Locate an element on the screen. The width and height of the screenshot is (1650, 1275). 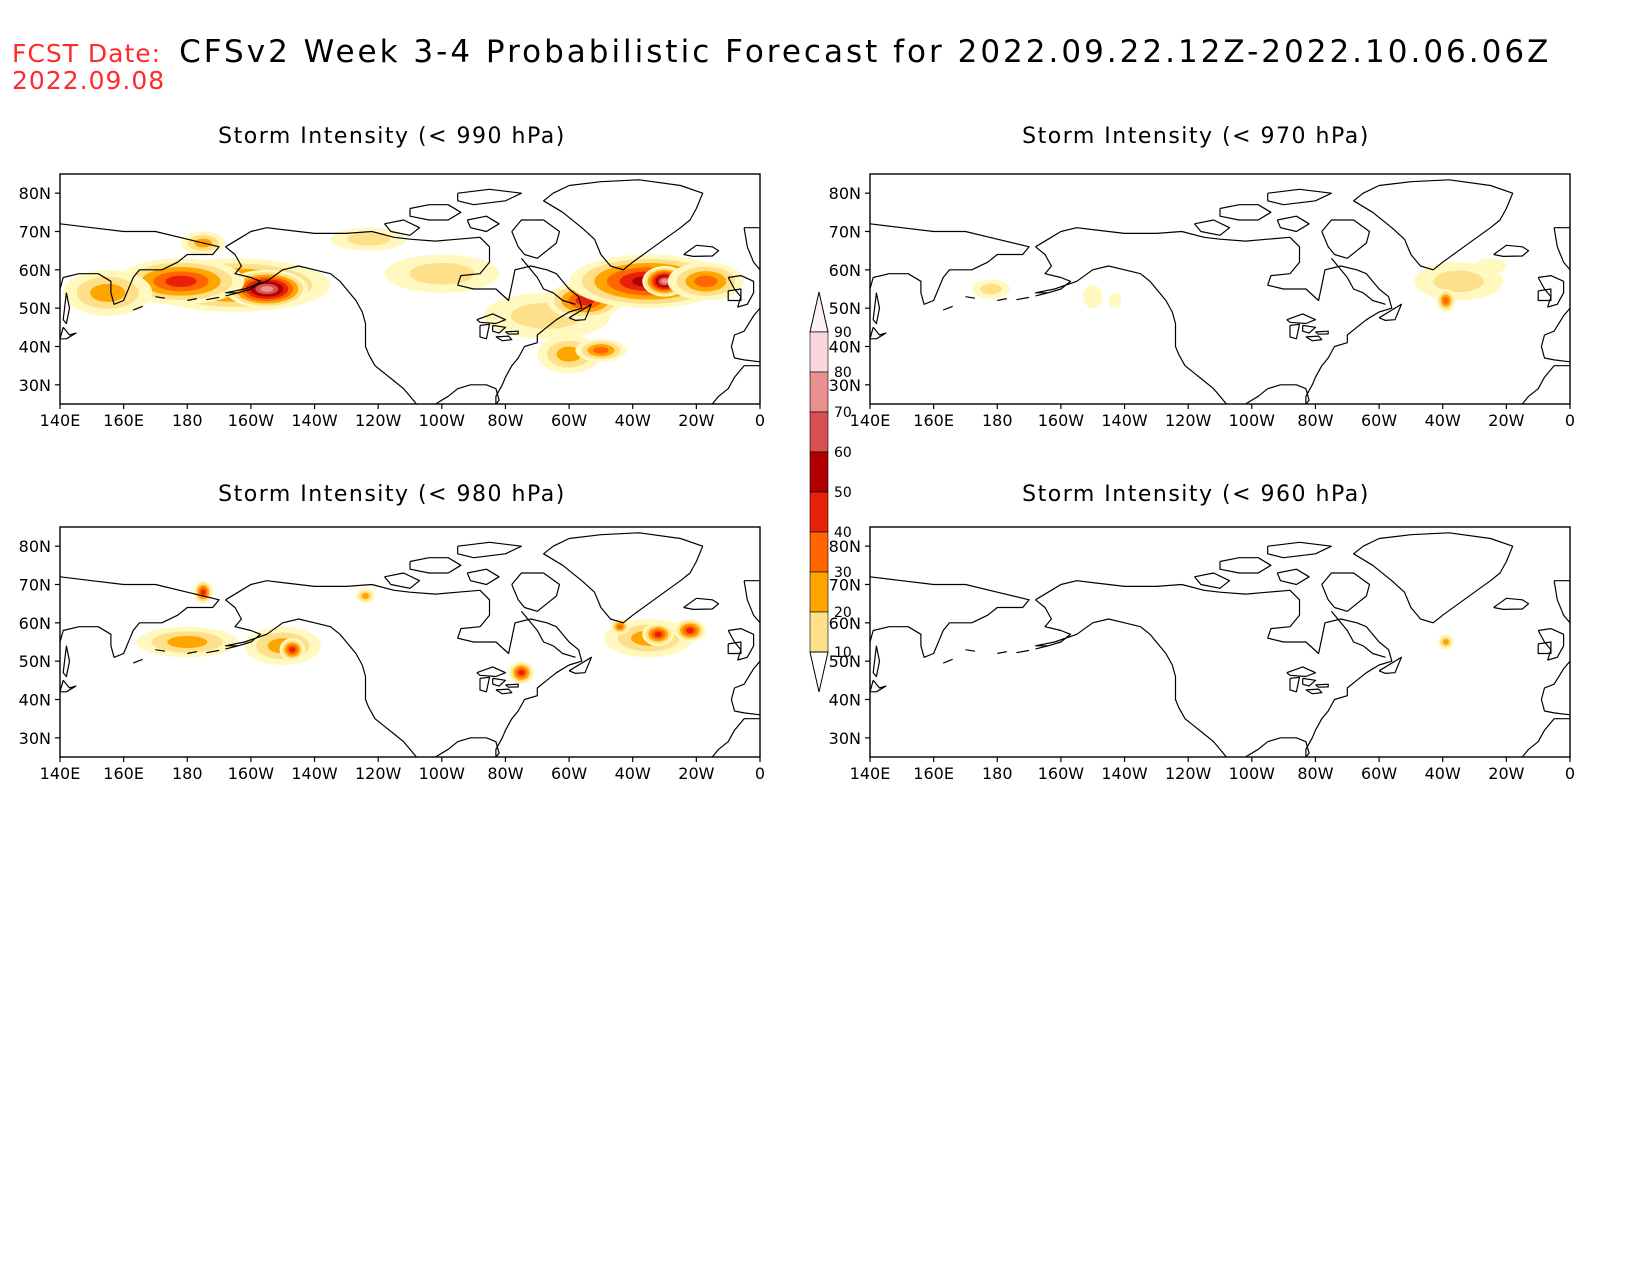
probability-shading is located at coordinates (421, 632).